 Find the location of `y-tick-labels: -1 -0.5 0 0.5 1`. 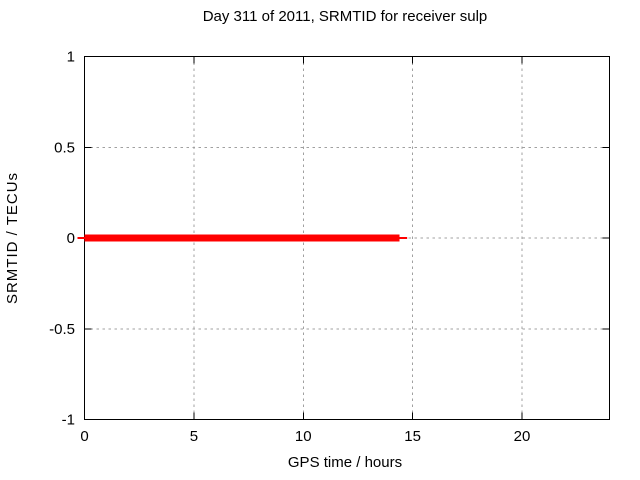

y-tick-labels: -1 -0.5 0 0.5 1 is located at coordinates (62, 239).